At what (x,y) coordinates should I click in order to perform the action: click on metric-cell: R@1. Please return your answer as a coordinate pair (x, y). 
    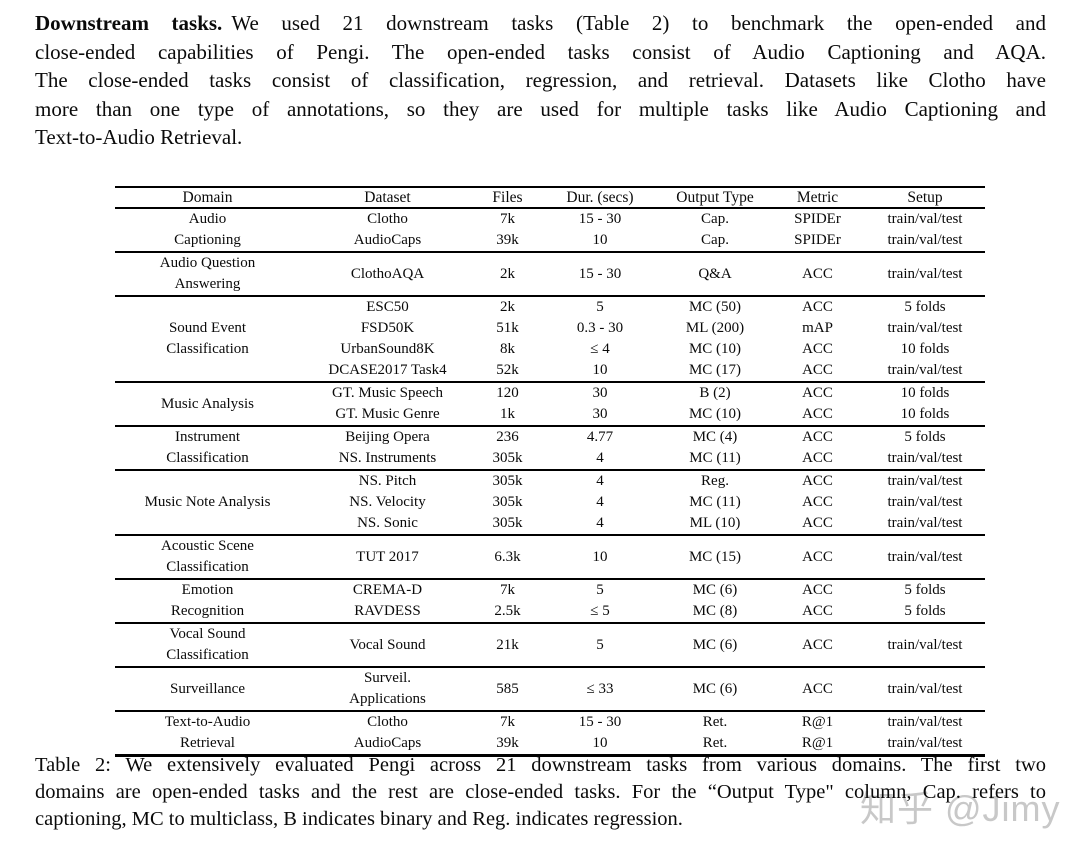
    Looking at the image, I should click on (817, 721).